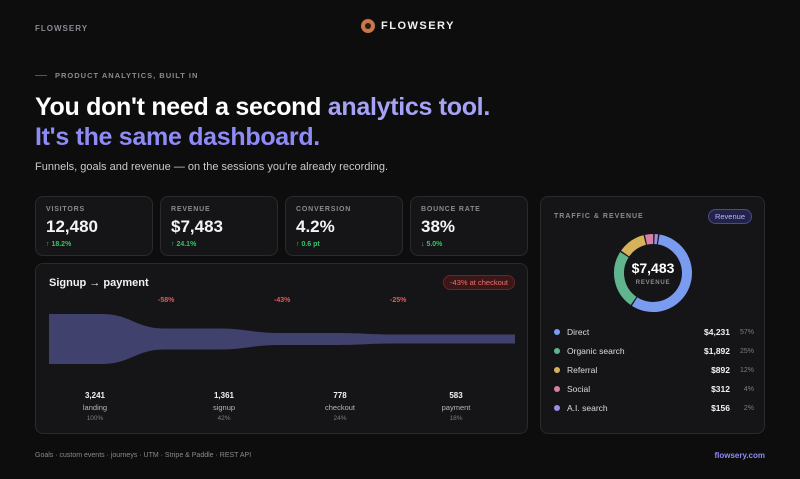 This screenshot has width=800, height=479. What do you see at coordinates (720, 370) in the screenshot?
I see `source-amount: $892` at bounding box center [720, 370].